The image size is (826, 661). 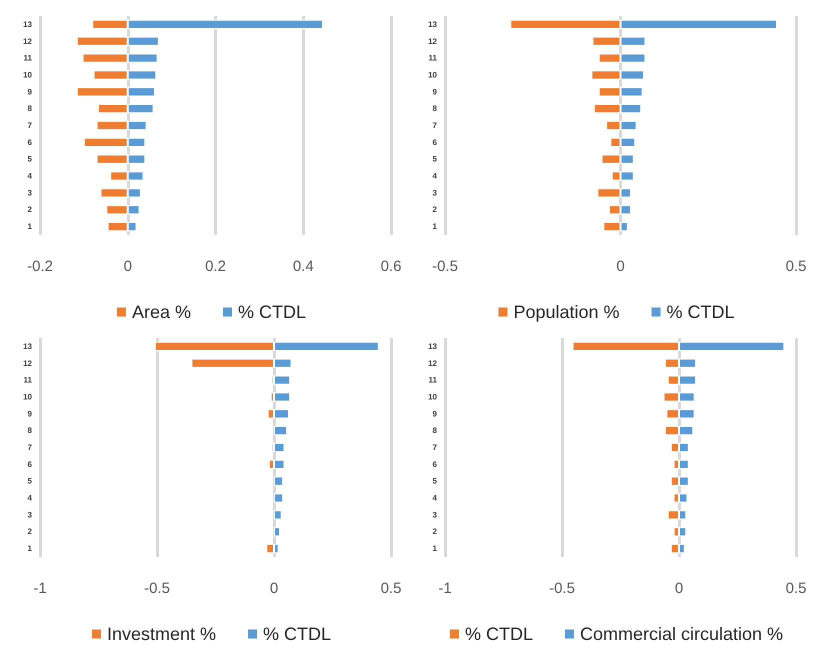 I want to click on x-tick-label: 0.4, so click(x=303, y=266).